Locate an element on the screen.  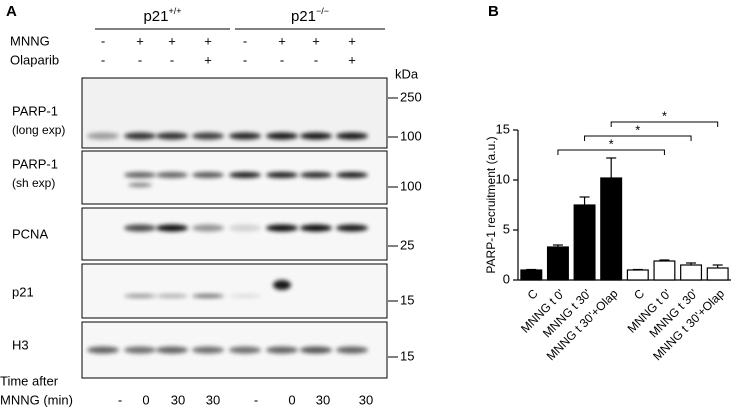
y-tick-label: 10 is located at coordinates (503, 178).